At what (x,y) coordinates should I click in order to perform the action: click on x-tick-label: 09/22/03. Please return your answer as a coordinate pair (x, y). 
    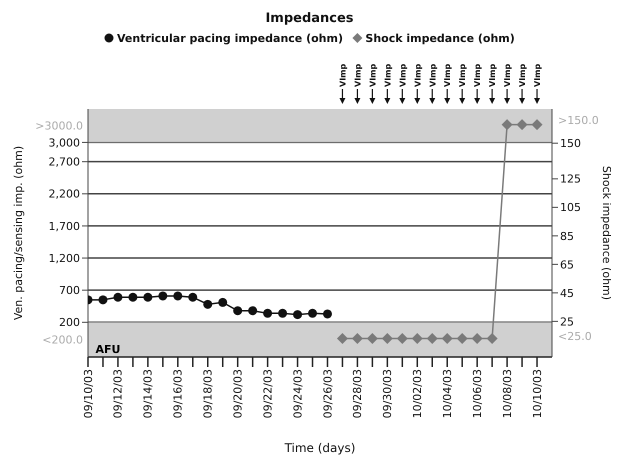
    Looking at the image, I should click on (267, 393).